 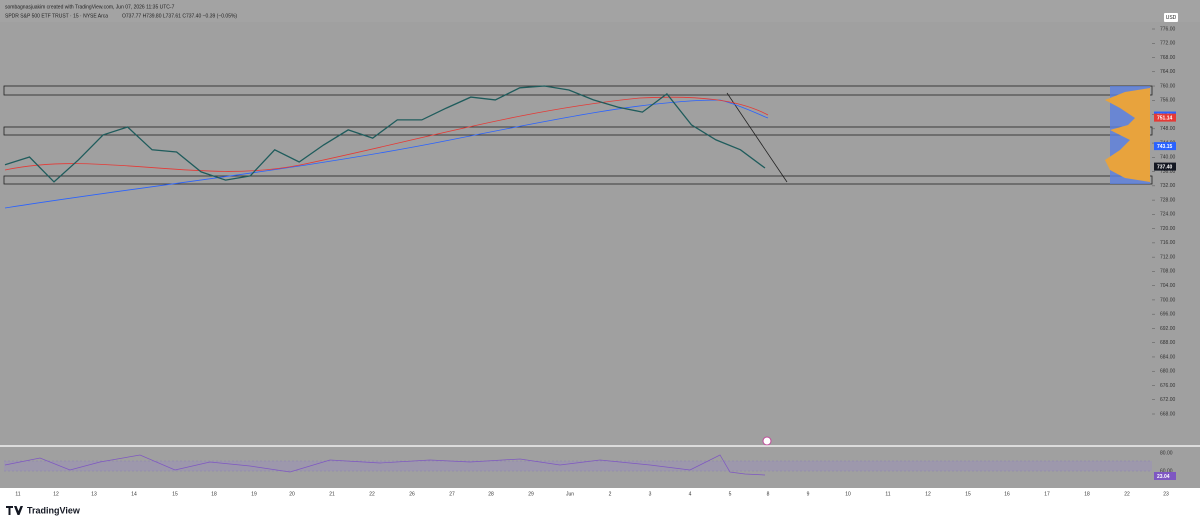 What do you see at coordinates (1168, 400) in the screenshot?
I see `price-tick-label: 672.00` at bounding box center [1168, 400].